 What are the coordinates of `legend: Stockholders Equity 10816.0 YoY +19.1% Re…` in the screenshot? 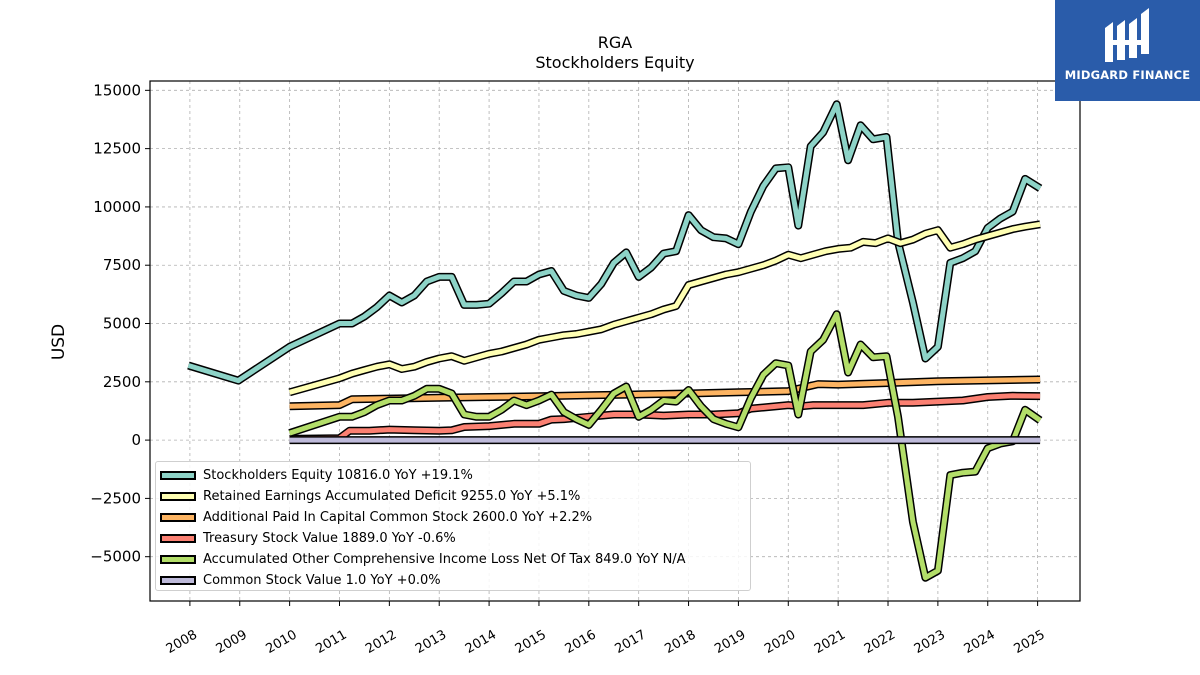 It's located at (453, 526).